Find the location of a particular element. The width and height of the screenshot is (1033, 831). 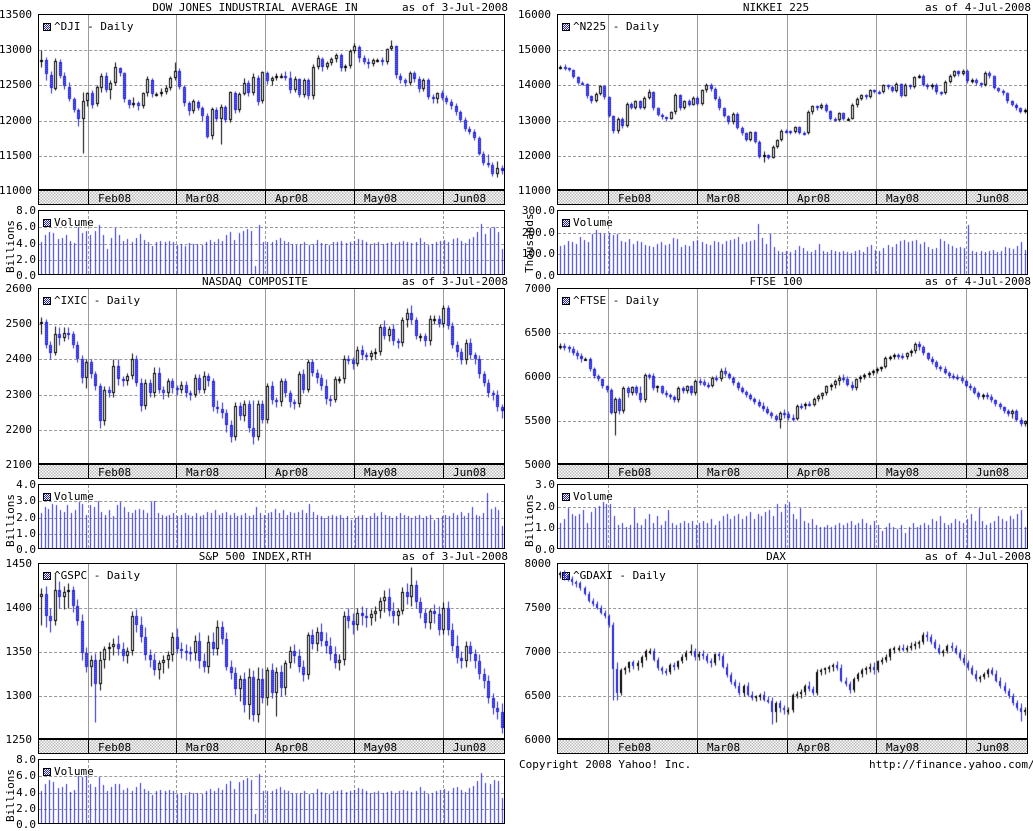

y-tick-label: 2400 is located at coordinates (19, 358).